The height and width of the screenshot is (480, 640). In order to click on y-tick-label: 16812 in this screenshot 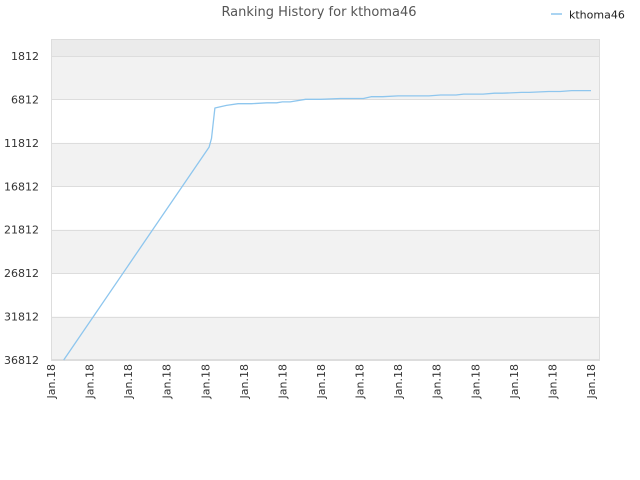, I will do `click(21, 186)`.